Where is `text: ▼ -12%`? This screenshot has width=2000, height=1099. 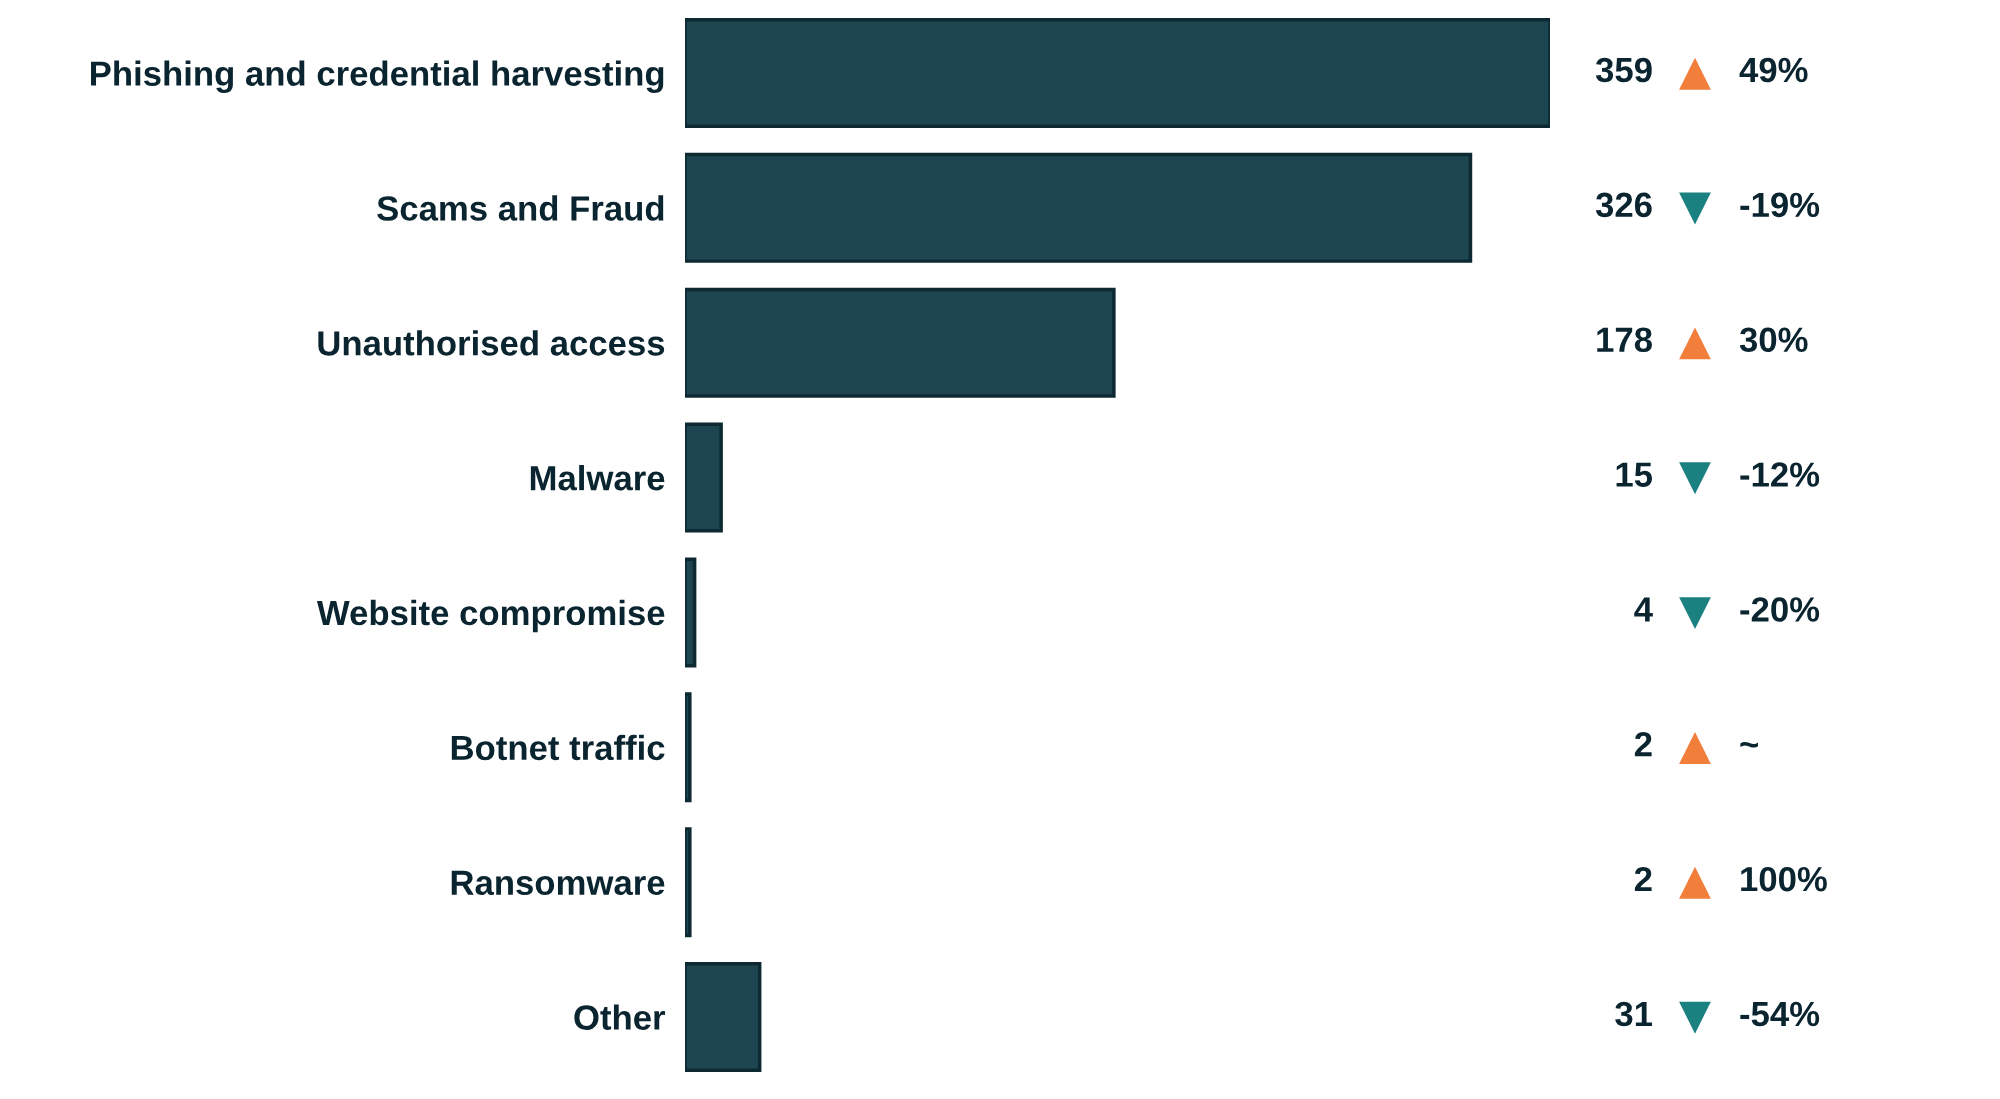 text: ▼ -12% is located at coordinates (1749, 478).